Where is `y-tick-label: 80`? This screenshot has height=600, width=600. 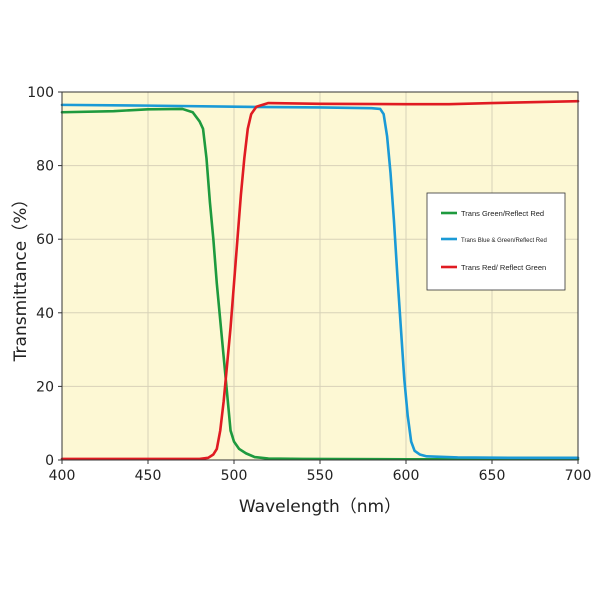 y-tick-label: 80 is located at coordinates (45, 167).